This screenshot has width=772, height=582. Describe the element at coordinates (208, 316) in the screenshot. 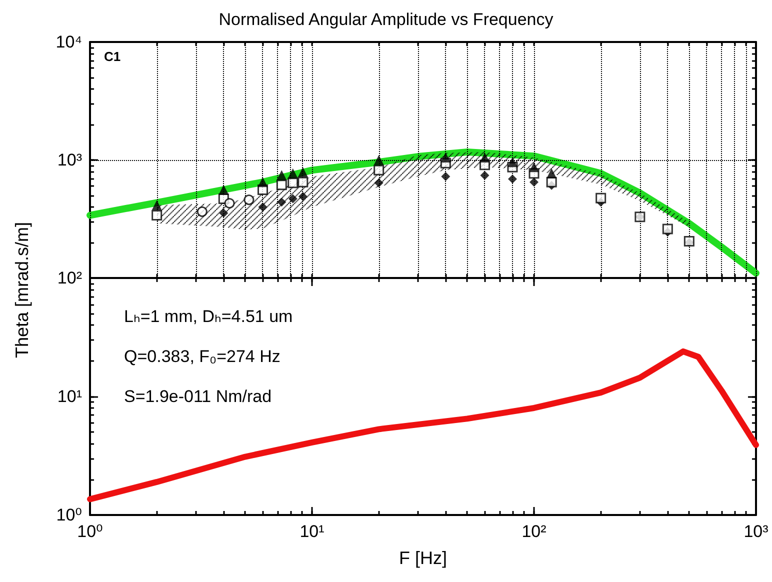

I see `annotation: Lₕ=1 mm, Dₕ=4.51 um` at that location.